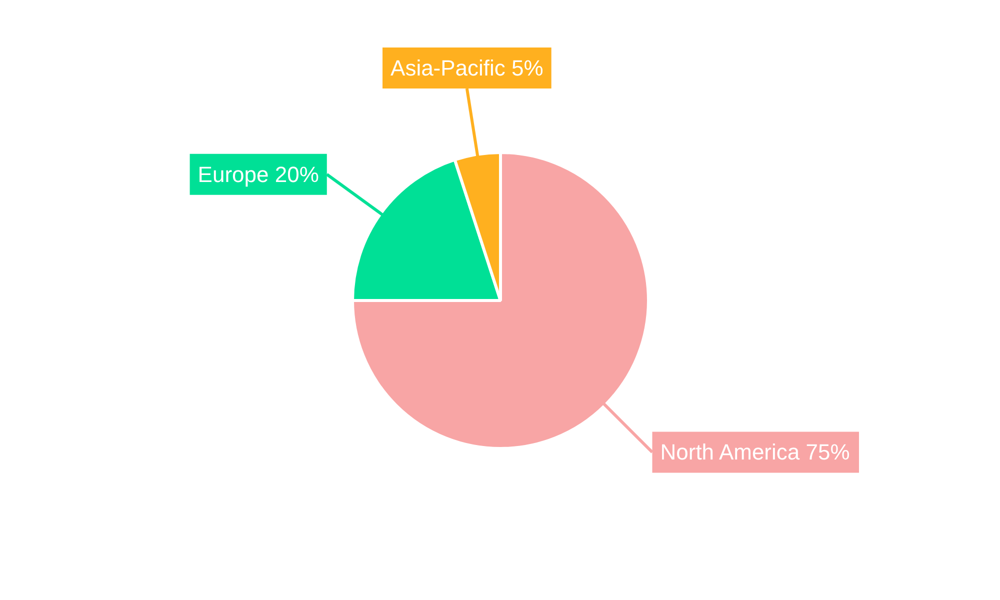 The height and width of the screenshot is (600, 1000). What do you see at coordinates (258, 174) in the screenshot?
I see `slice-label: Europe 20%` at bounding box center [258, 174].